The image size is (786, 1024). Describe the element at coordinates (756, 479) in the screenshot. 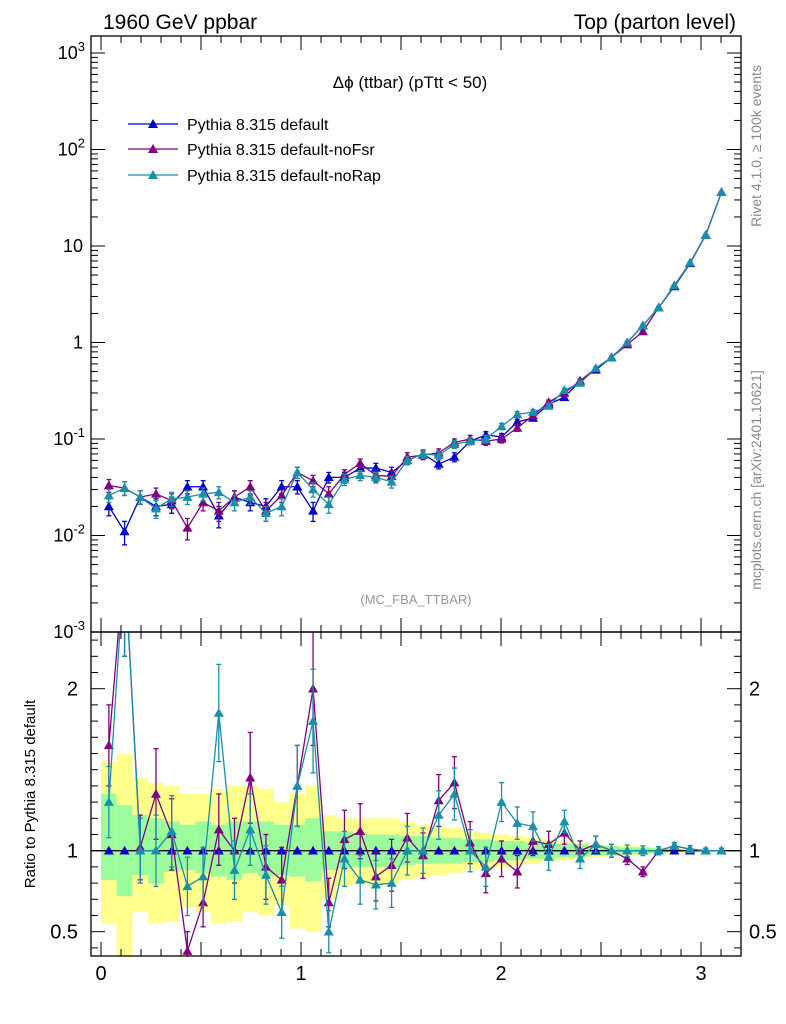

I see `mcplots-reference-label: mcplots.cern.ch [arXiv:2401.10621]` at that location.